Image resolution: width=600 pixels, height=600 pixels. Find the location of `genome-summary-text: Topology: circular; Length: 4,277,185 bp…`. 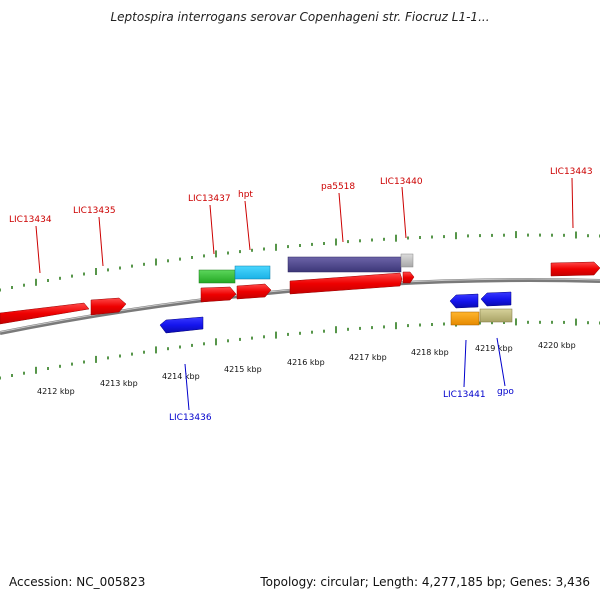

genome-summary-text: Topology: circular; Length: 4,277,185 bp… is located at coordinates (425, 582).